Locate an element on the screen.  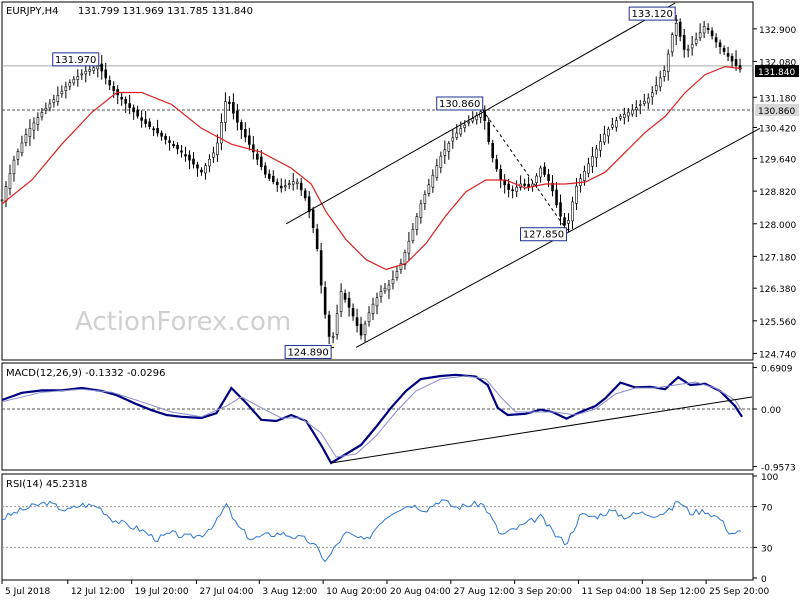
rsi-chart-area is located at coordinates (377, 531).